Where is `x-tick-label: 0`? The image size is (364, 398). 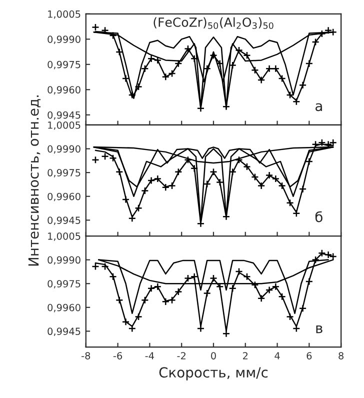
x-tick-label: 0 is located at coordinates (213, 356).